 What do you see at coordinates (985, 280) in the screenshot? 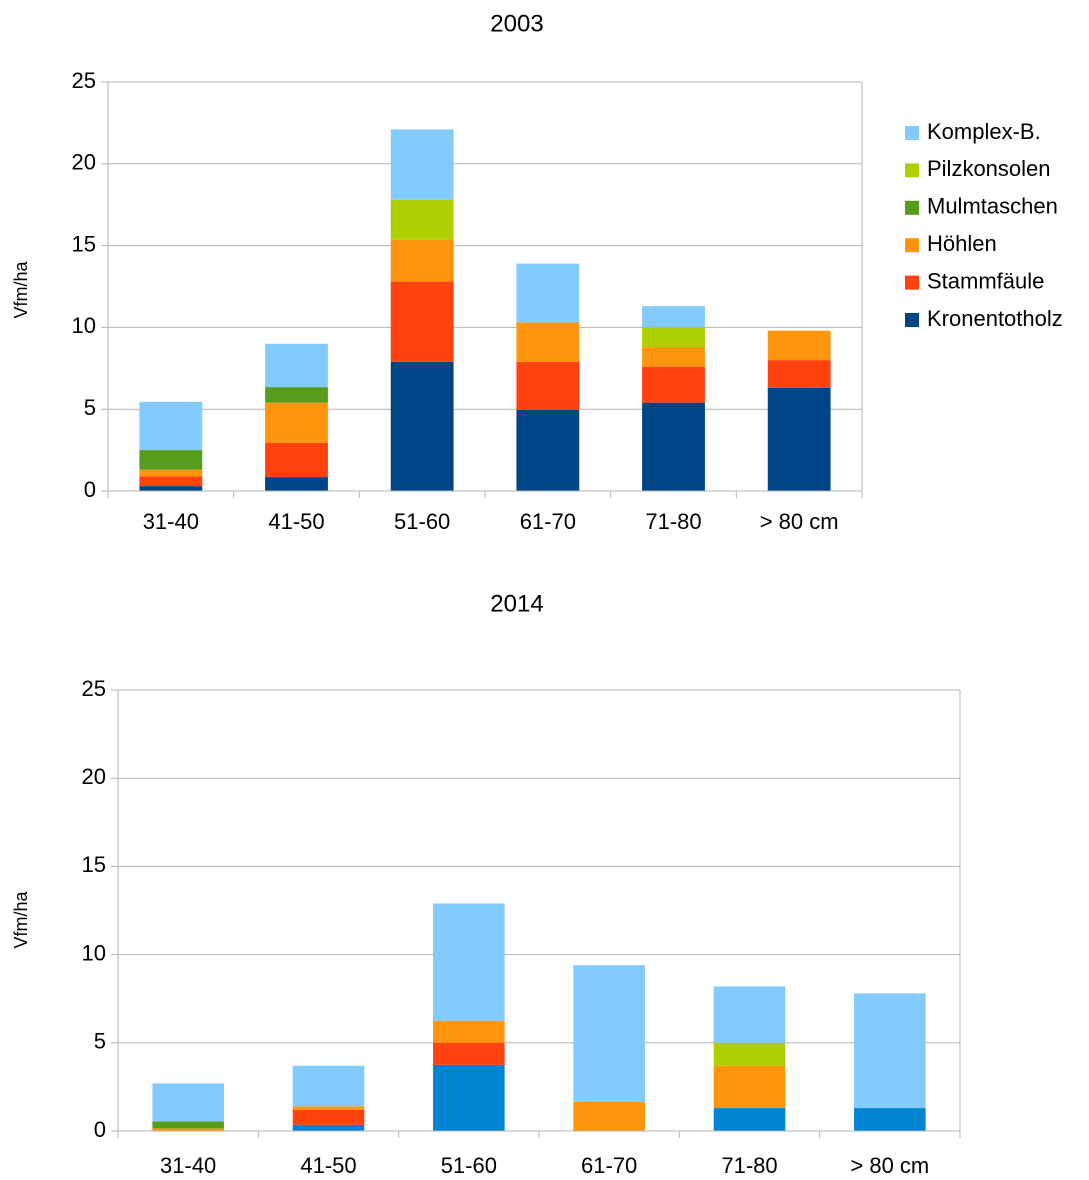
I see `legend-label: Stammfäule` at bounding box center [985, 280].